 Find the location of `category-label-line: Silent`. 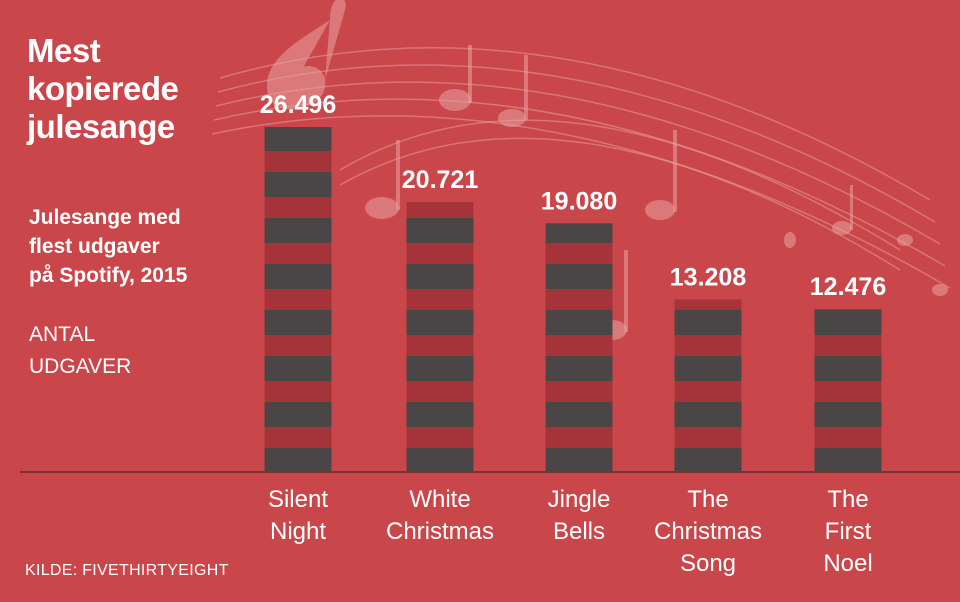

category-label-line: Silent is located at coordinates (298, 499).